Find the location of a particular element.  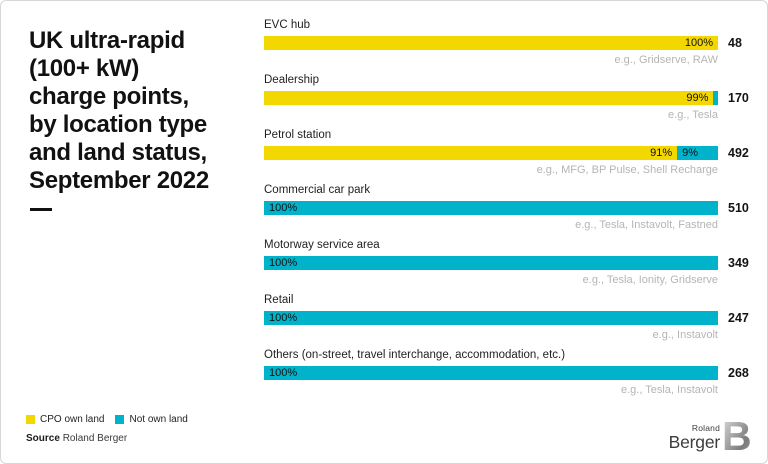

bar-examples-text: e.g., Gridserve, RAW is located at coordinates (666, 60).